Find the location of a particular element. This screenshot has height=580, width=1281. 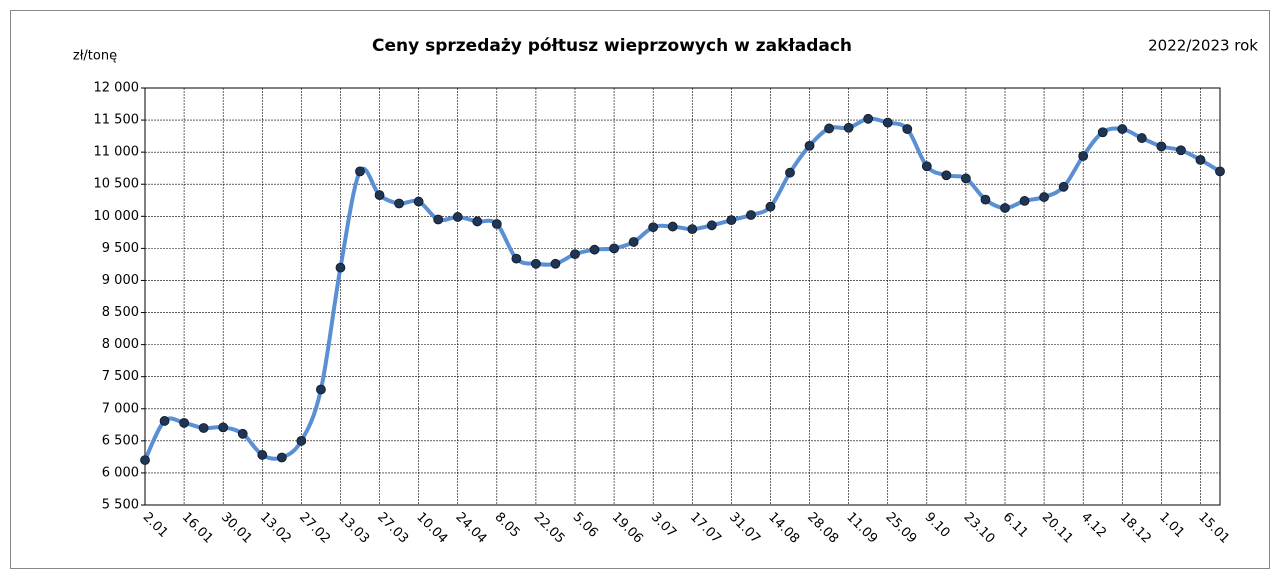

y-tick-label: 8 000 is located at coordinates (120, 344).